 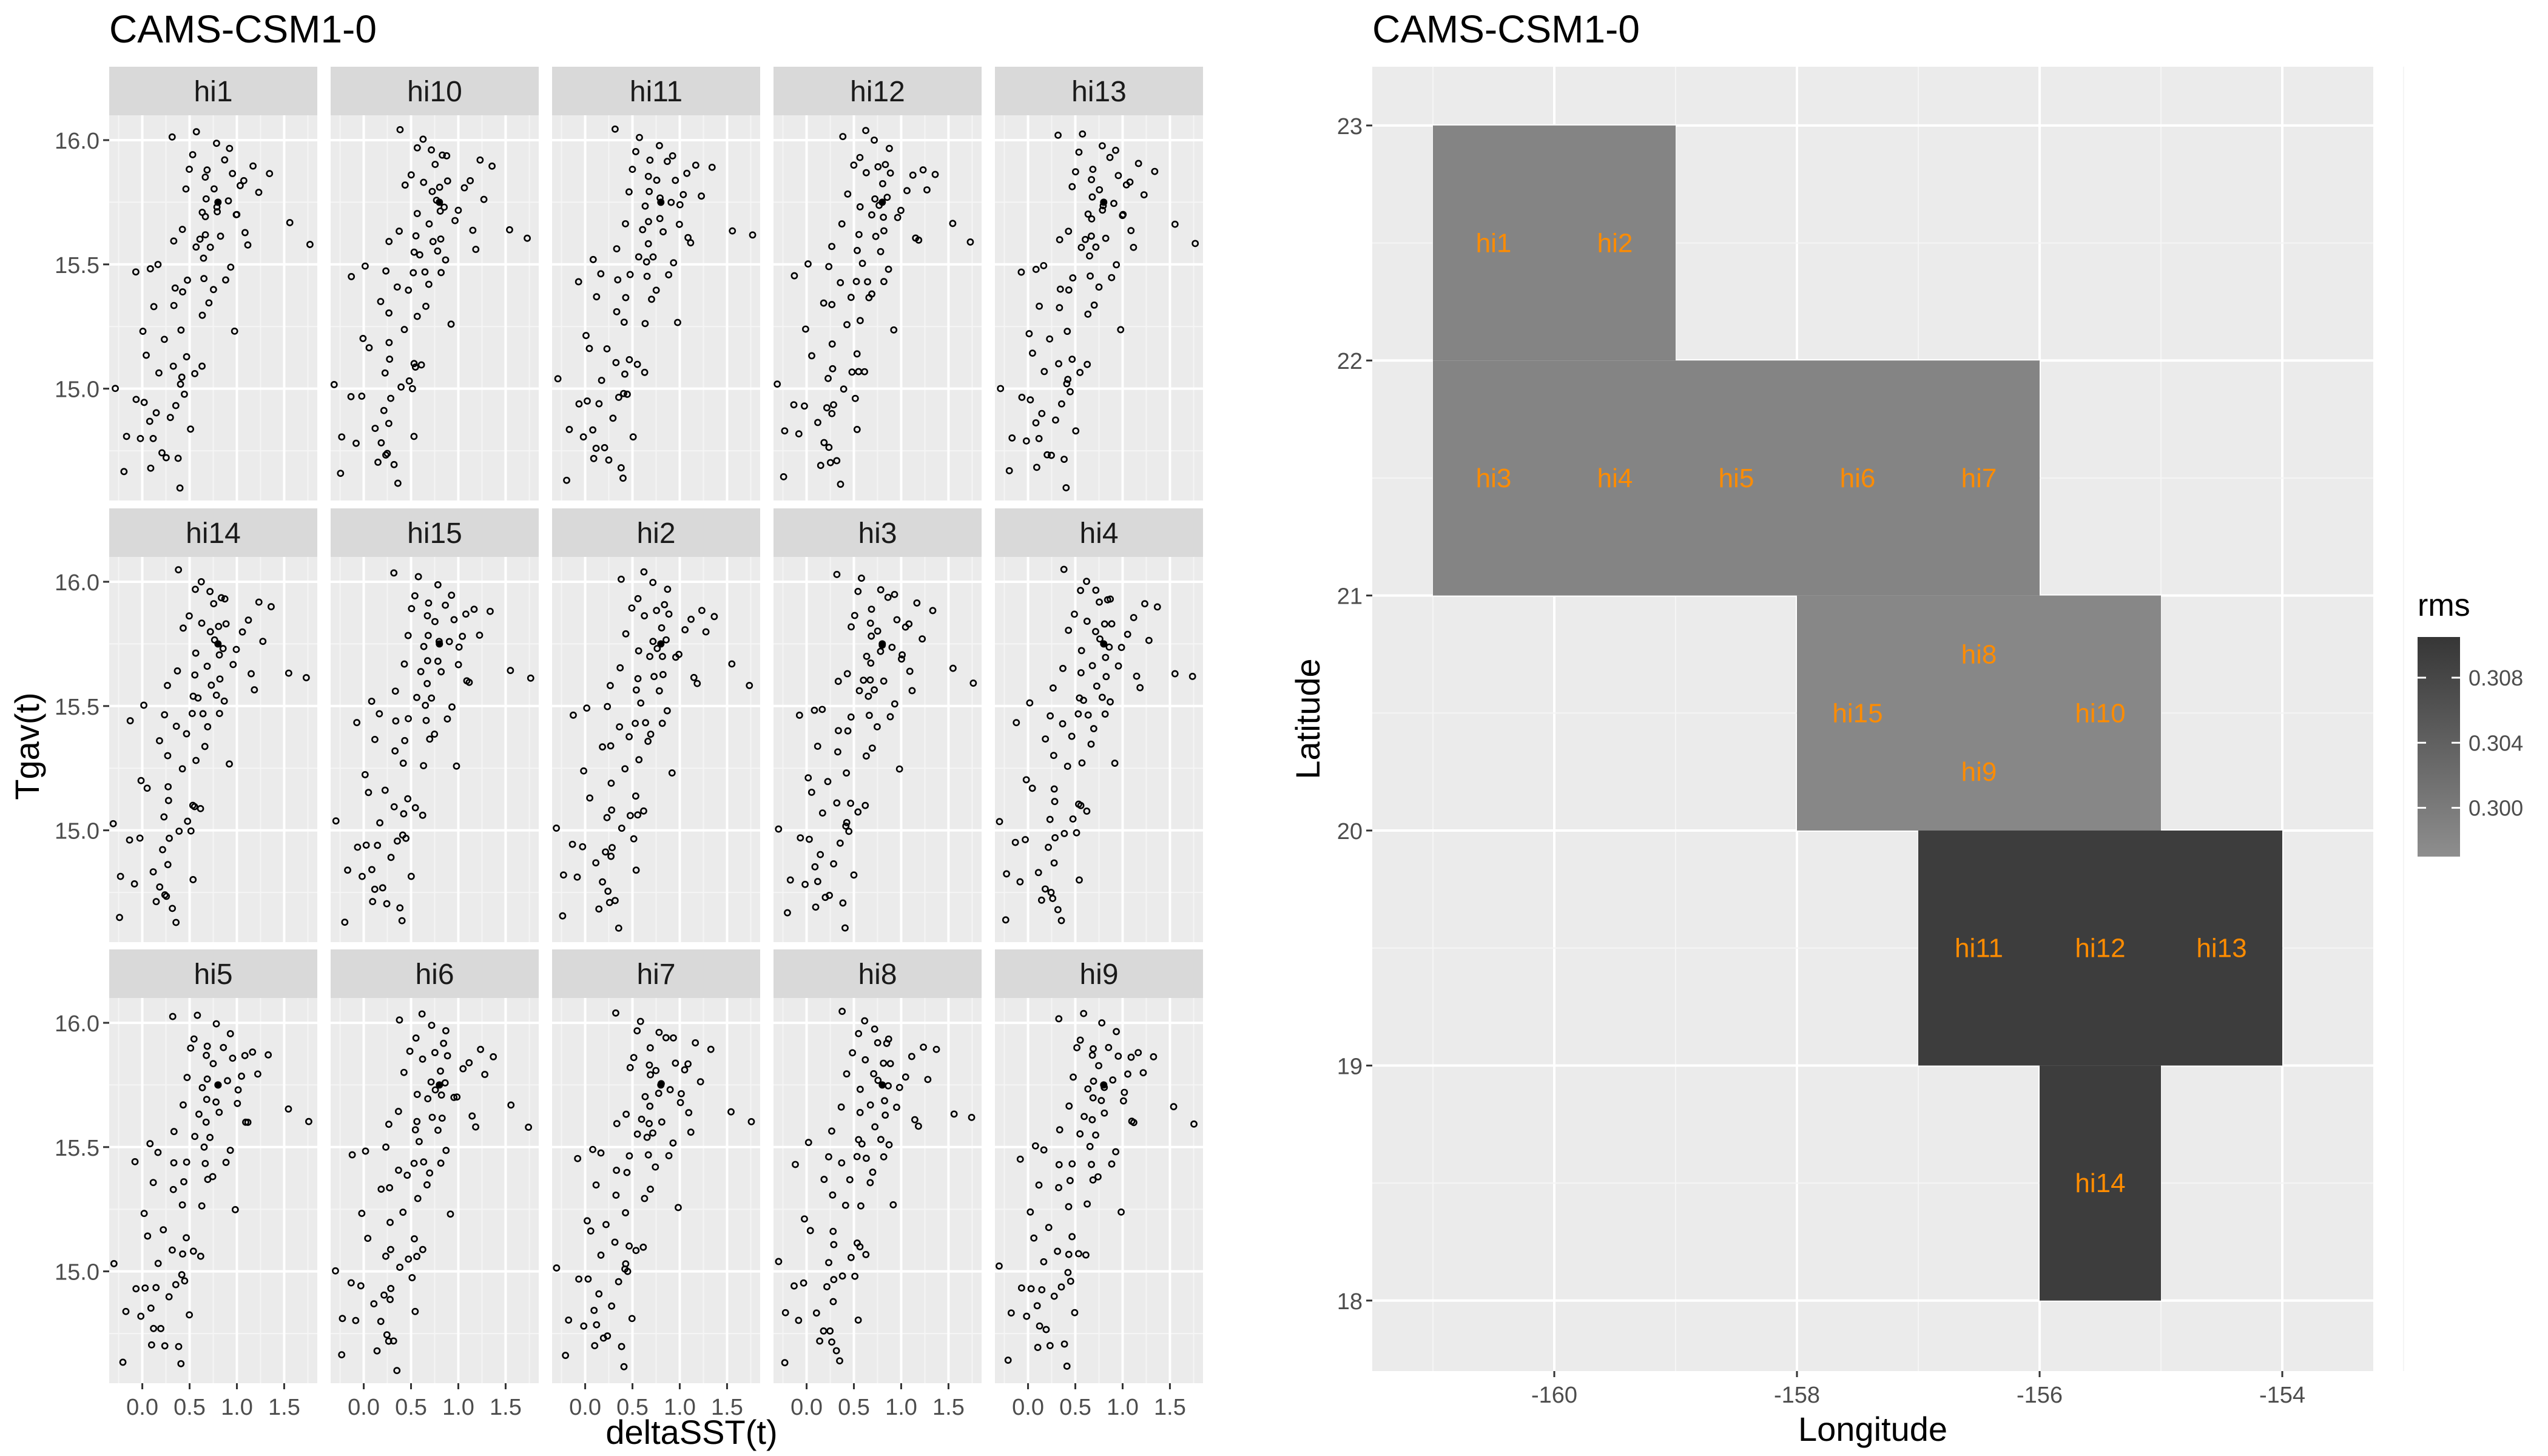 What do you see at coordinates (77, 583) in the screenshot?
I see `y-tick-label: 16.0` at bounding box center [77, 583].